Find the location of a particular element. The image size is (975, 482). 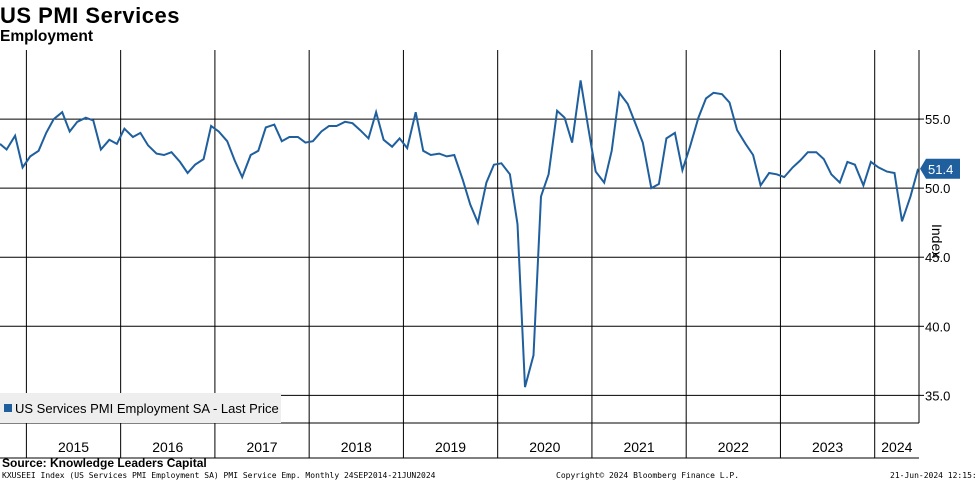

y-tick-label: 35.0 is located at coordinates (937, 395).